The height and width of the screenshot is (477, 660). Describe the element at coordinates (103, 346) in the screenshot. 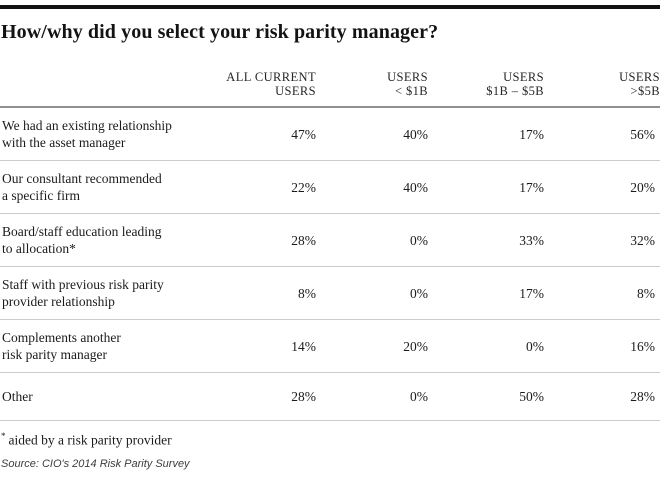

I see `row-label: Complements another risk parity manager` at that location.